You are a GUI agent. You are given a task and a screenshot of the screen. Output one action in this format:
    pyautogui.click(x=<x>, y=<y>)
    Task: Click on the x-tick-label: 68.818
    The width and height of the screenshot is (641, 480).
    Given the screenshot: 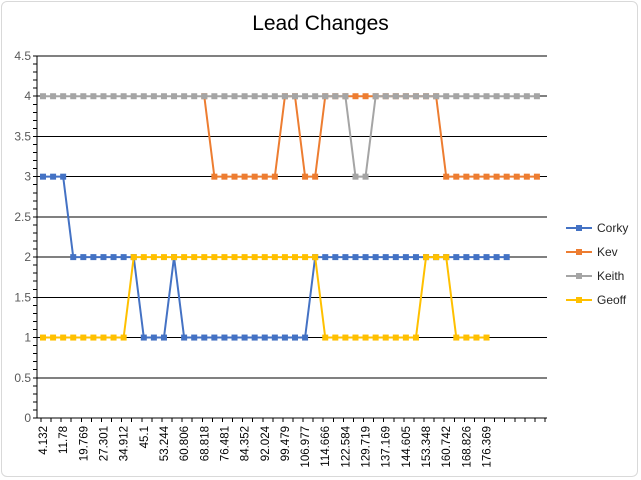 What is the action you would take?
    pyautogui.click(x=205, y=443)
    